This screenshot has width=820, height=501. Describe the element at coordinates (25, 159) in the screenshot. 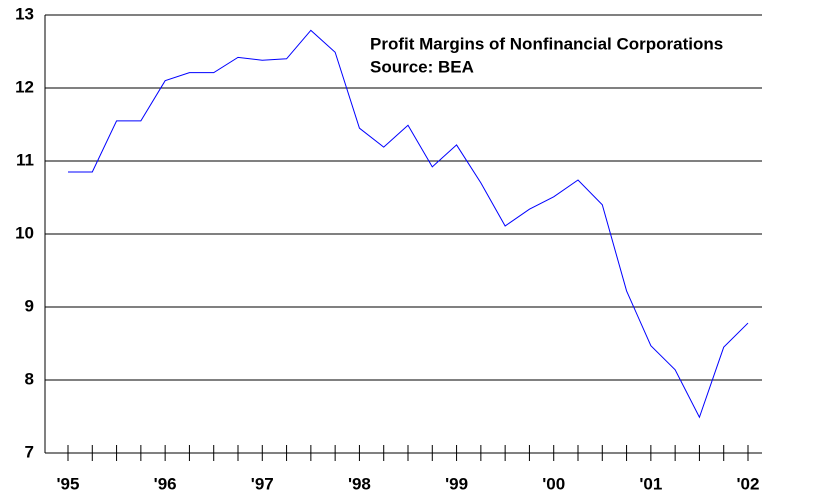

I see `y-tick-label: 11` at that location.